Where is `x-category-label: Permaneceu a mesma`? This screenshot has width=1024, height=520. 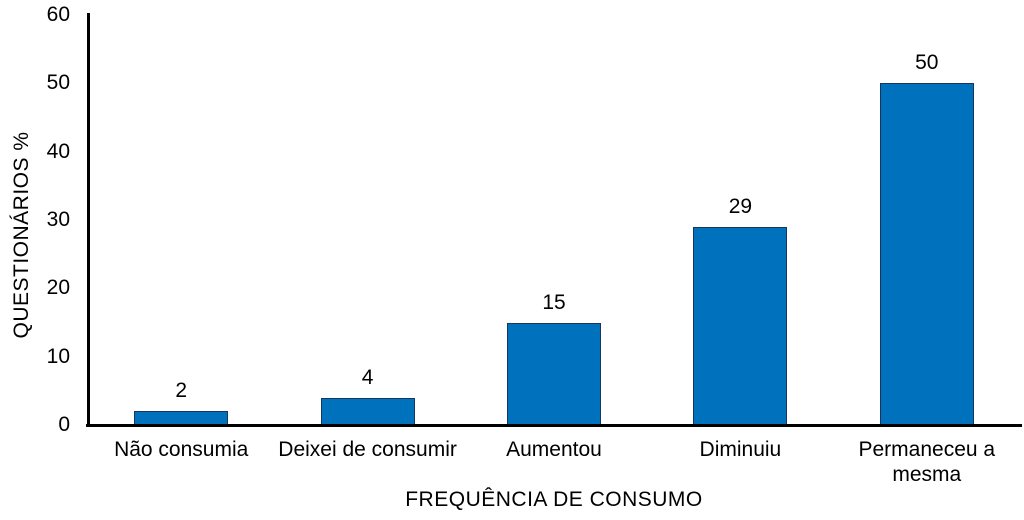
x-category-label: Permaneceu a mesma is located at coordinates (927, 462).